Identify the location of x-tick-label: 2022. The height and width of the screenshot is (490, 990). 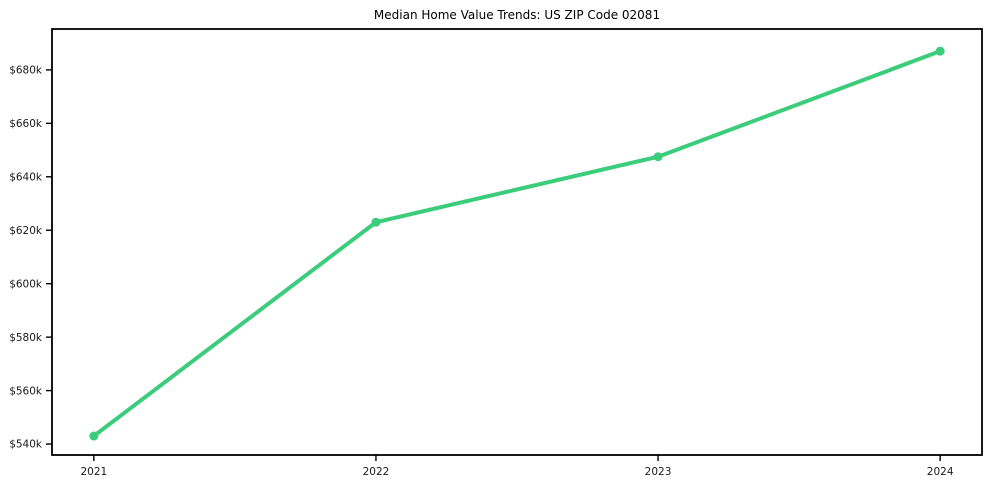
(376, 472).